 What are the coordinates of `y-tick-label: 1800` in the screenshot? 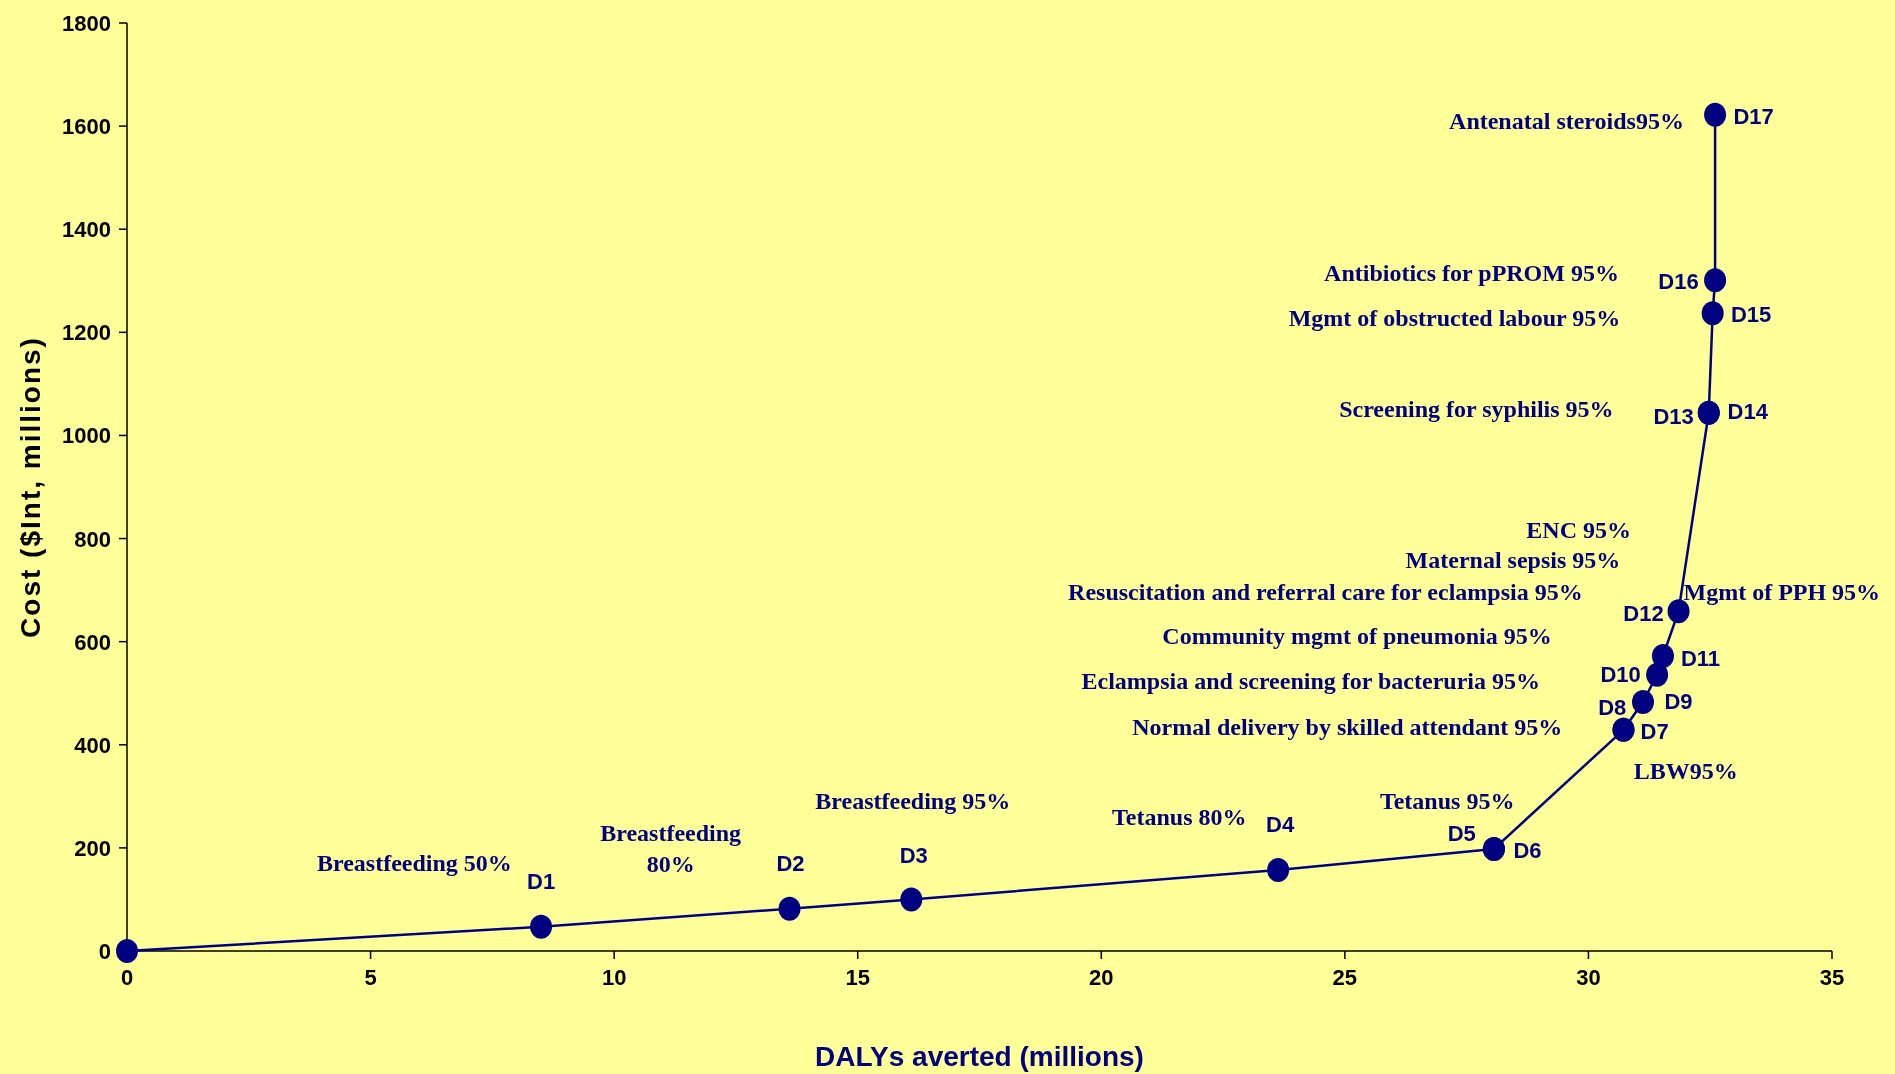 It's located at (86, 23).